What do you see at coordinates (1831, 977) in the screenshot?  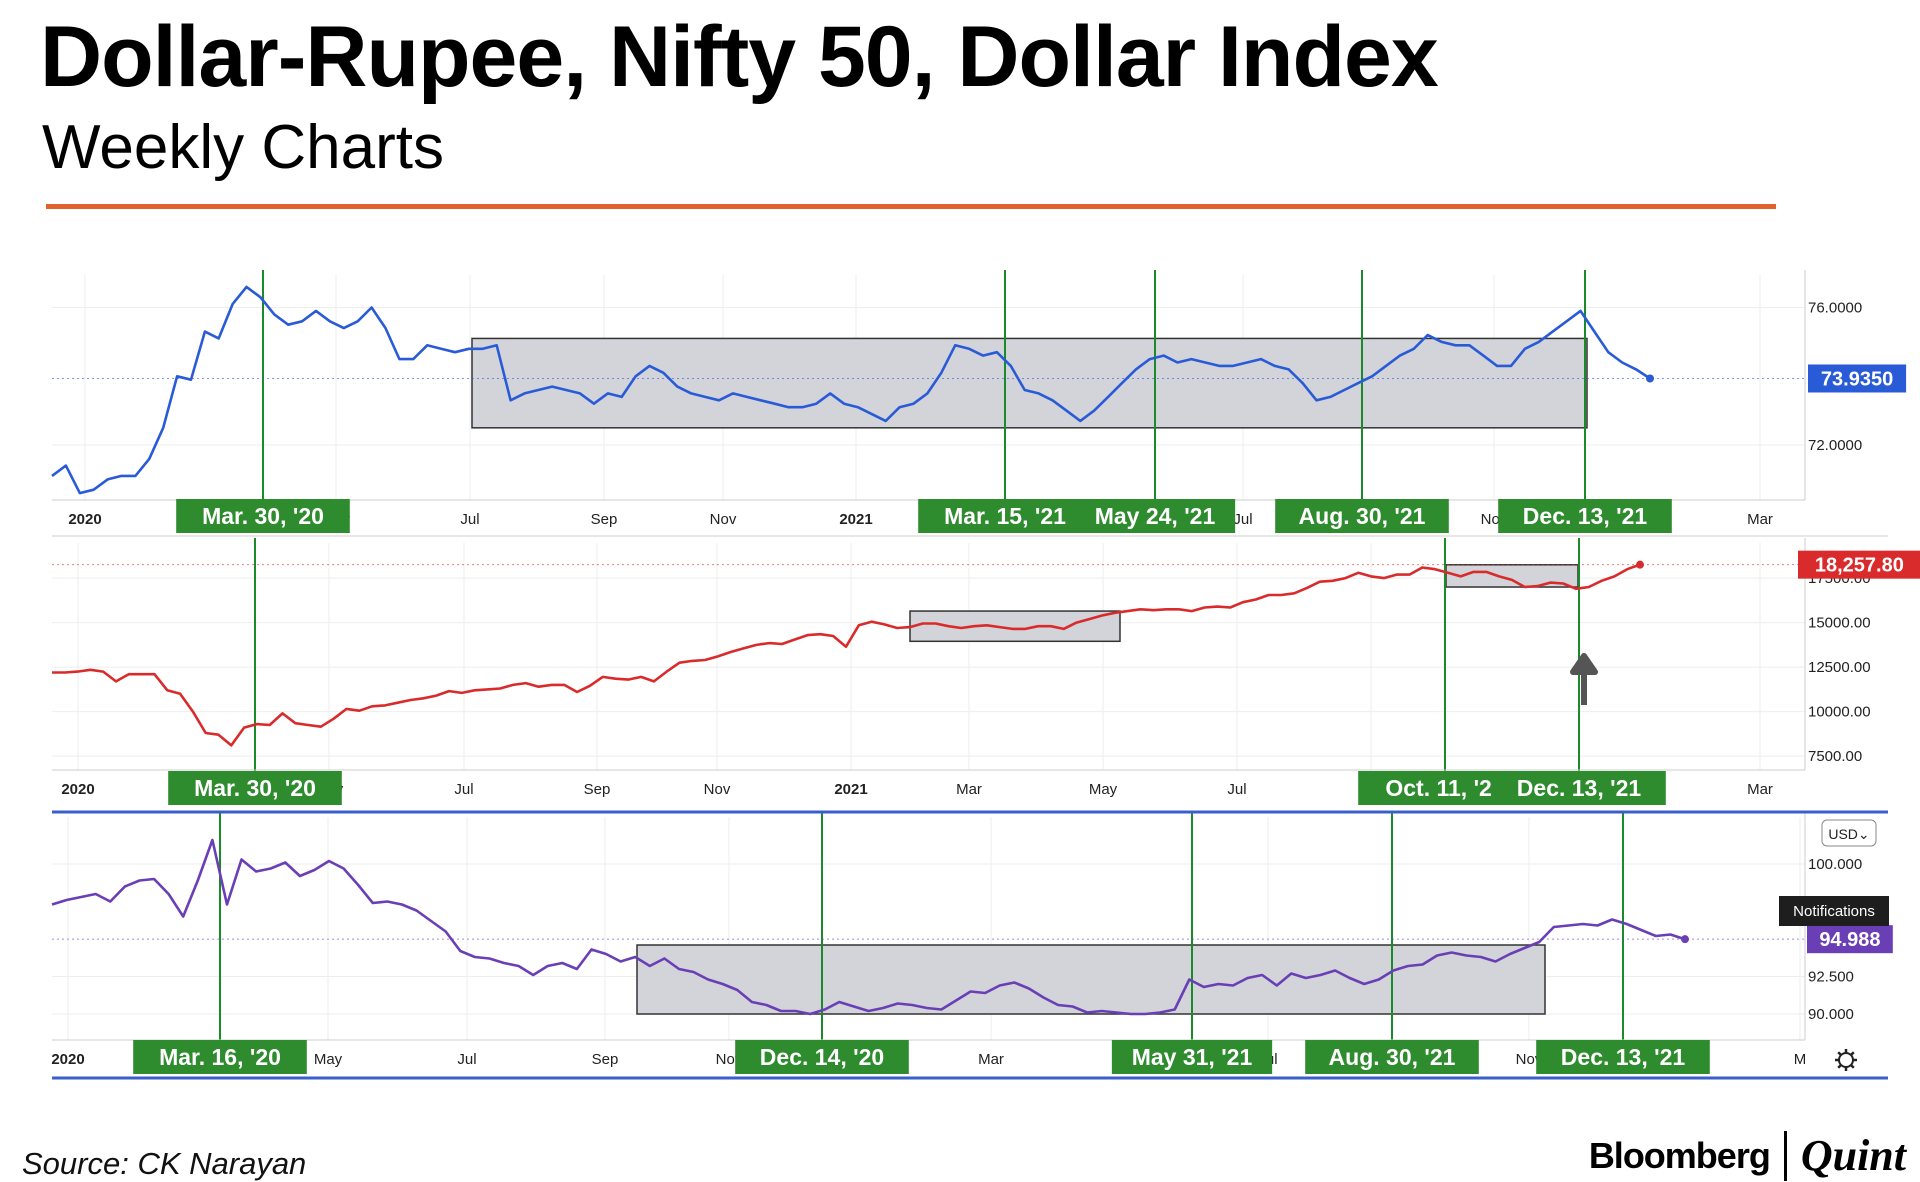 I see `panel3-y-tick-1: 92.500` at bounding box center [1831, 977].